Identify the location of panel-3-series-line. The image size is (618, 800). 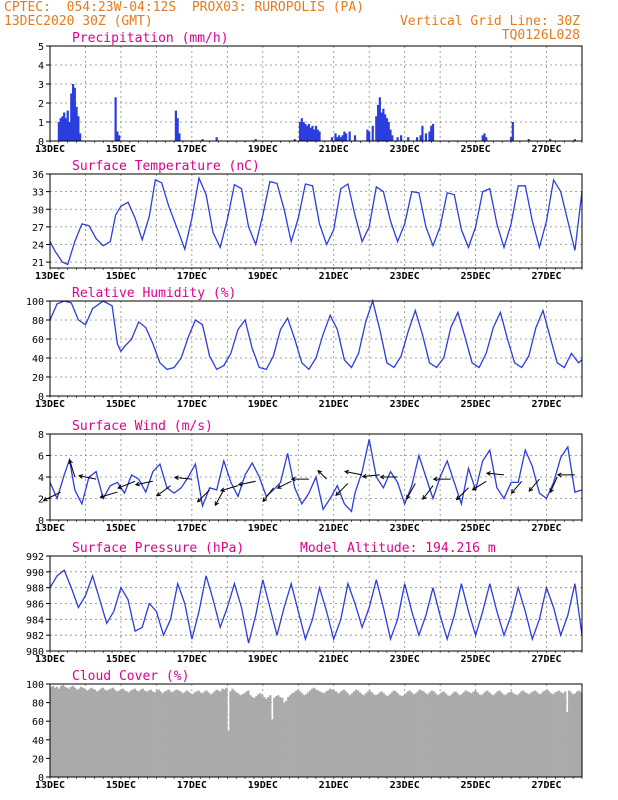
(316, 476).